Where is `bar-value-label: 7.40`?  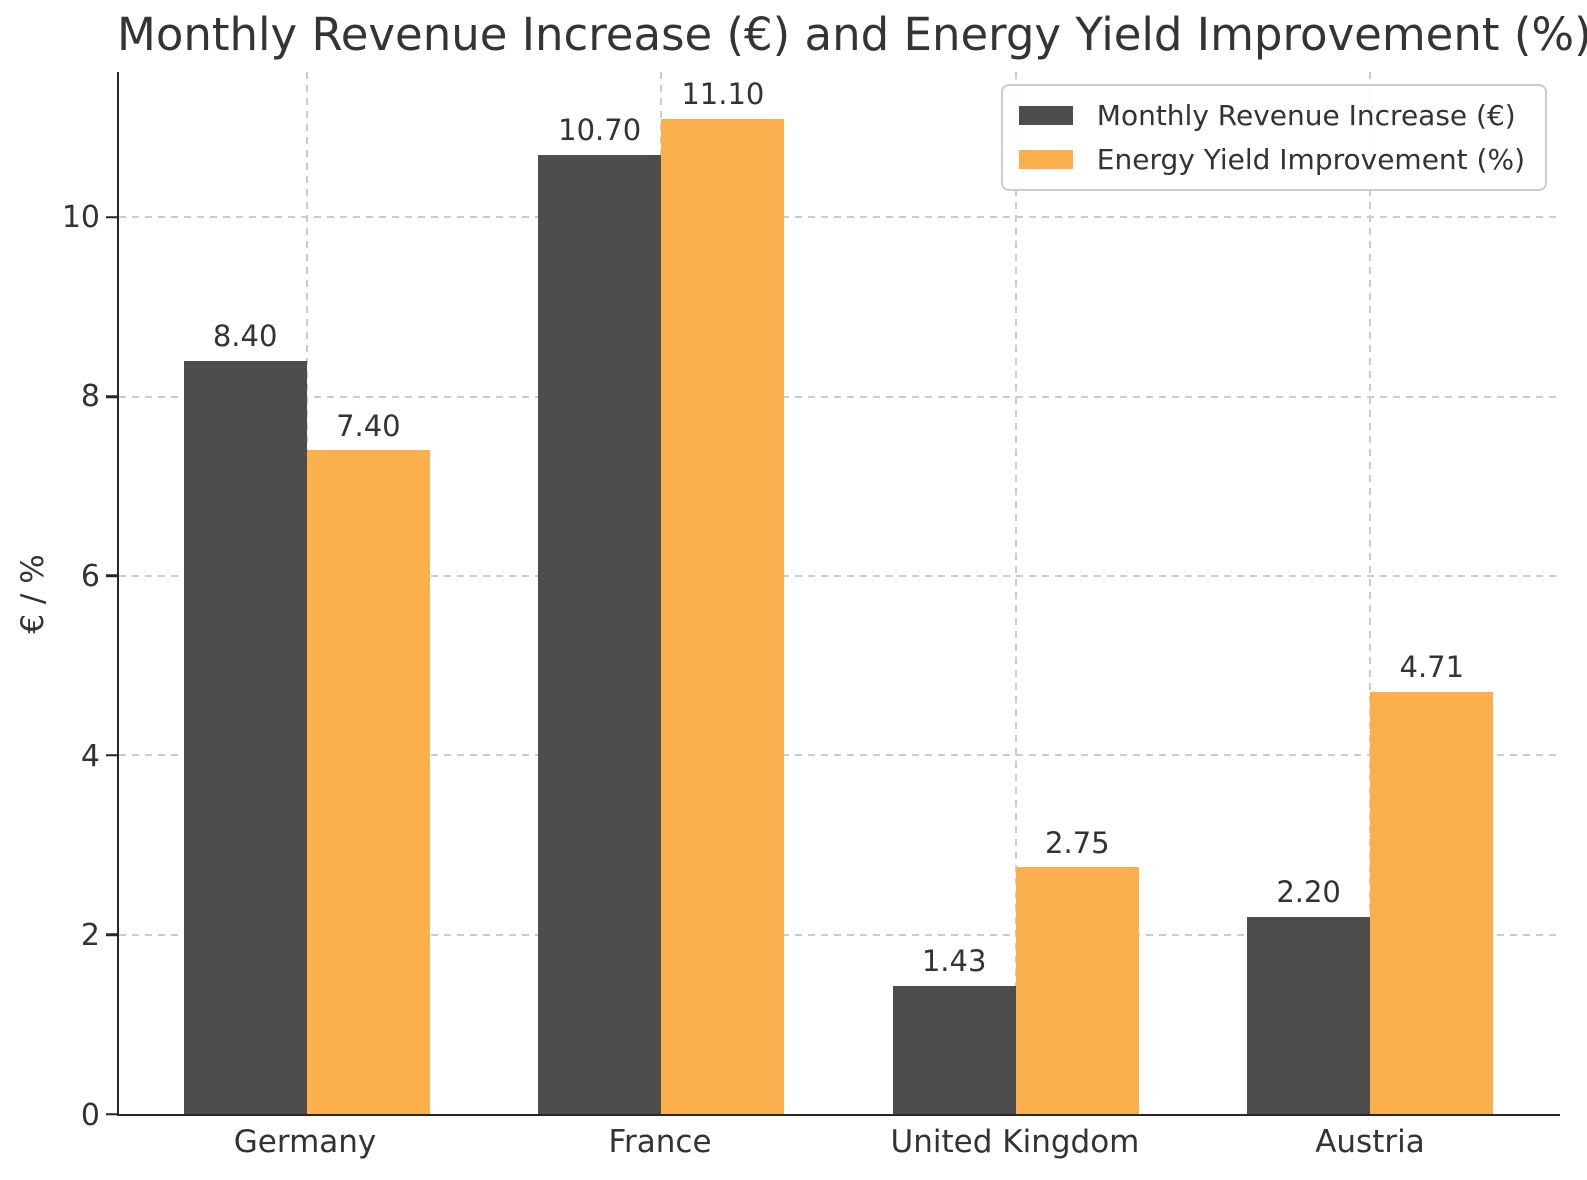
bar-value-label: 7.40 is located at coordinates (368, 425).